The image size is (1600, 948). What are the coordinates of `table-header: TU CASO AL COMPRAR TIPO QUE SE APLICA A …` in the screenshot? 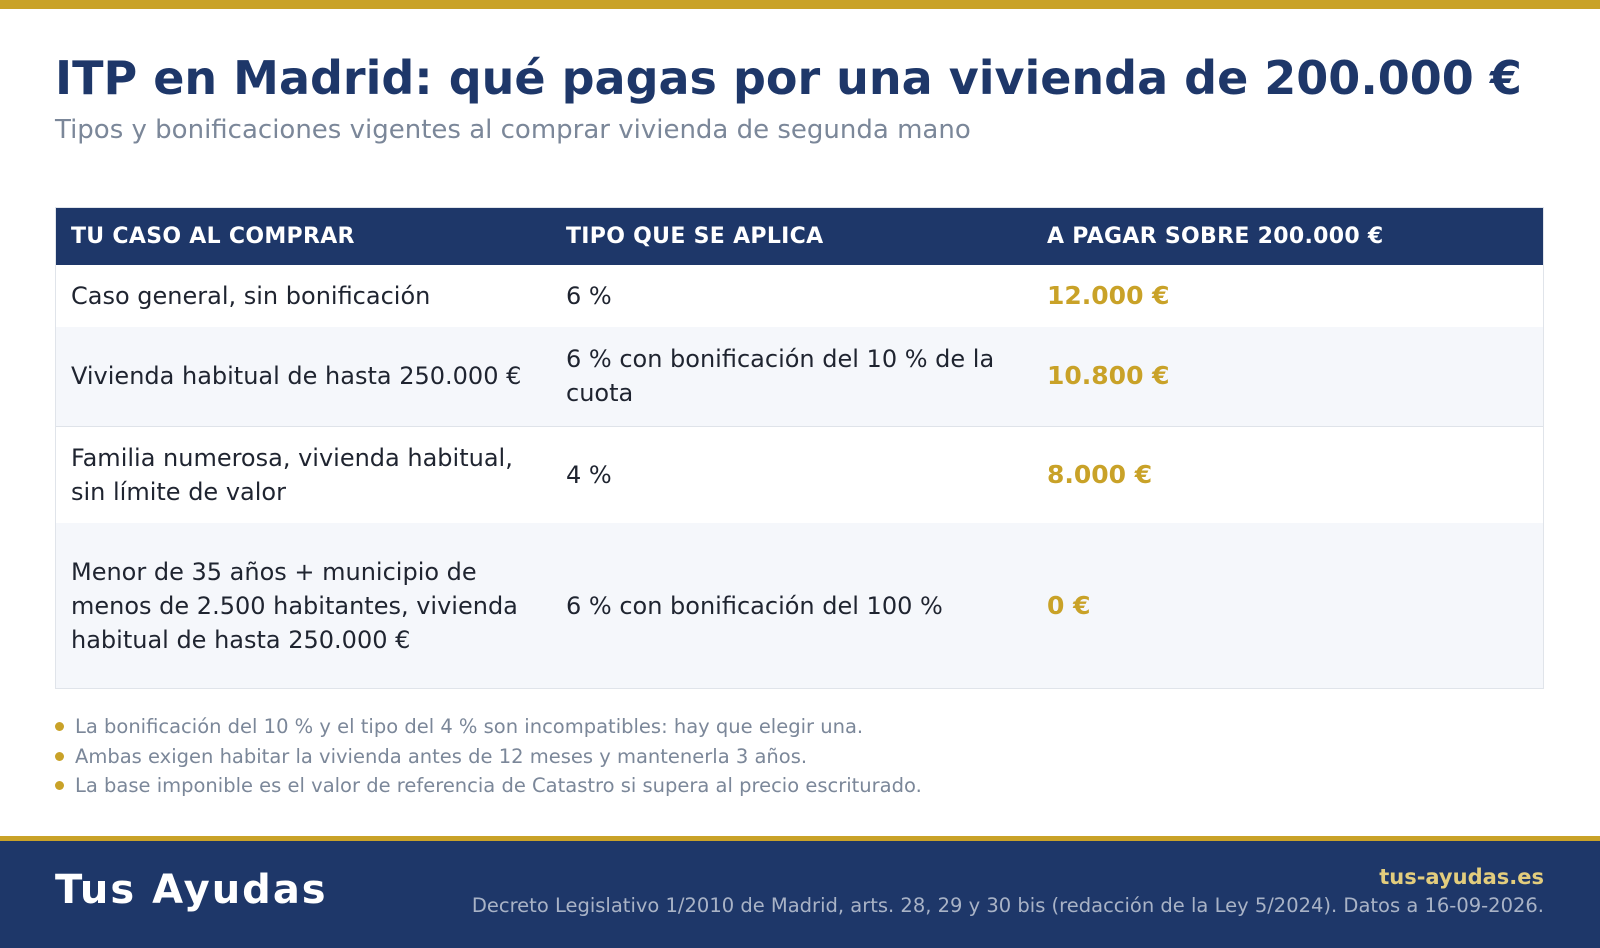 It's located at (799, 236).